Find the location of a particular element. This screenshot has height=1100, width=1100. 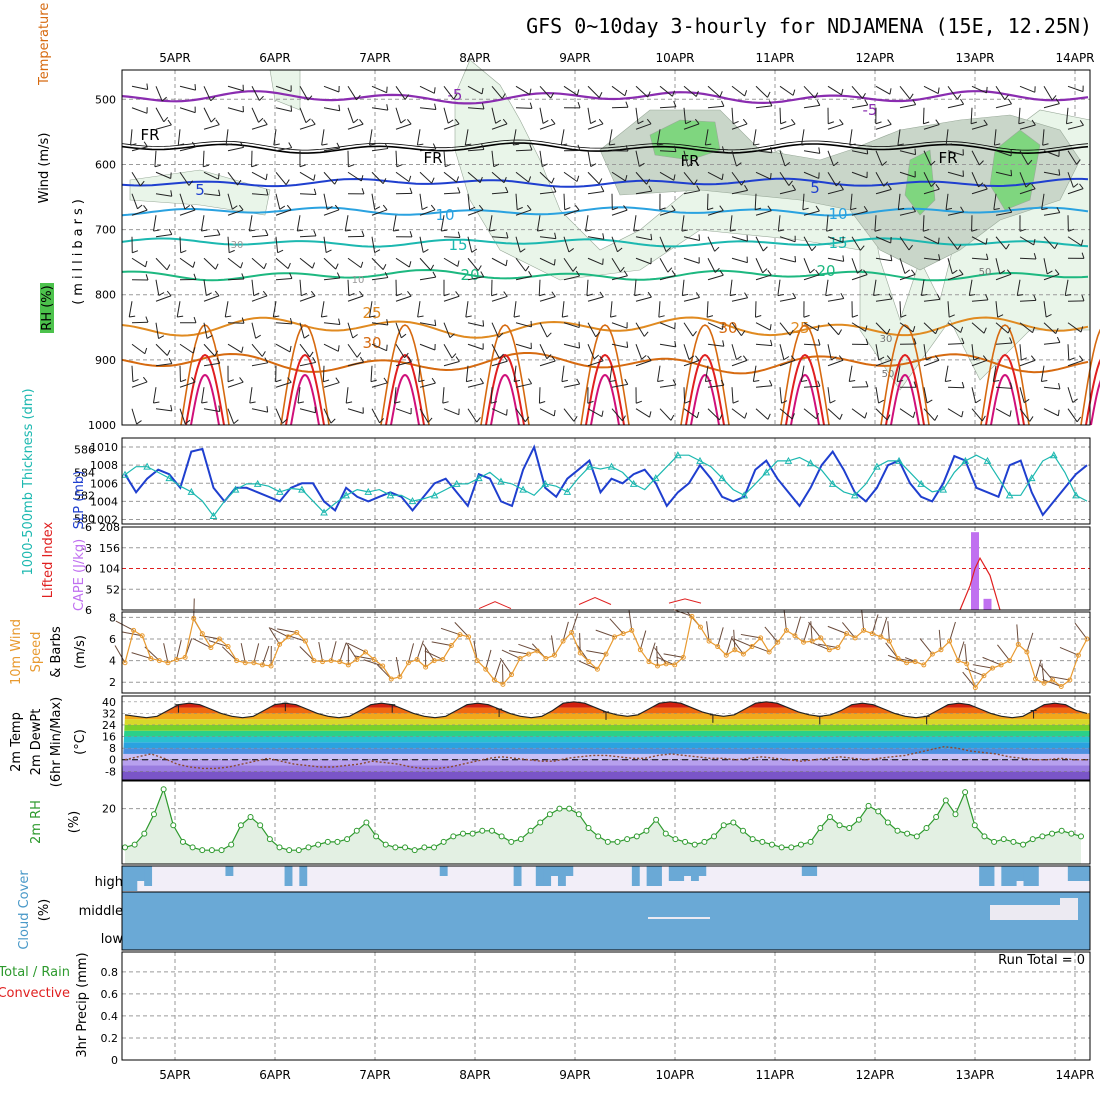

wind10-ylabel-a: 10m Wind is located at coordinates (16, 652).